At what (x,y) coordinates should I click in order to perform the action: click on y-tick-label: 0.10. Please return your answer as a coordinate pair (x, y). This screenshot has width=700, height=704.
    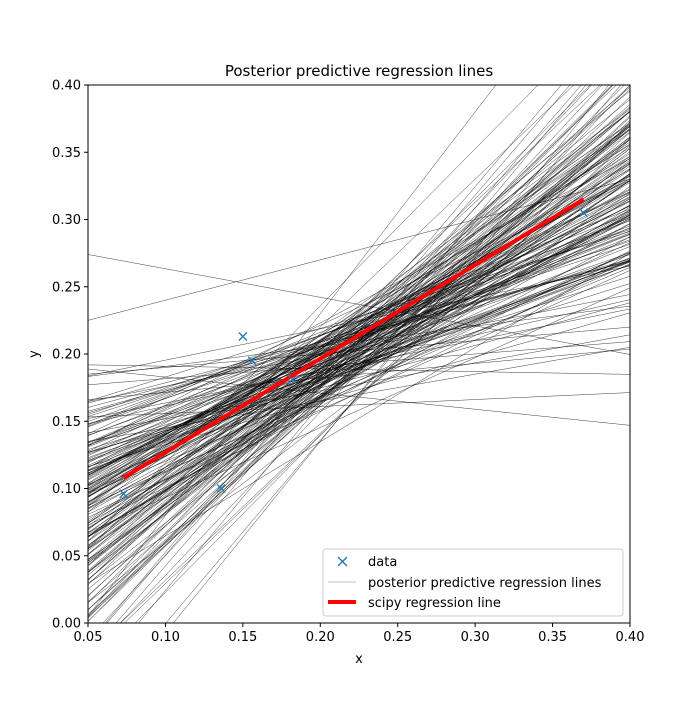
    Looking at the image, I should click on (66, 489).